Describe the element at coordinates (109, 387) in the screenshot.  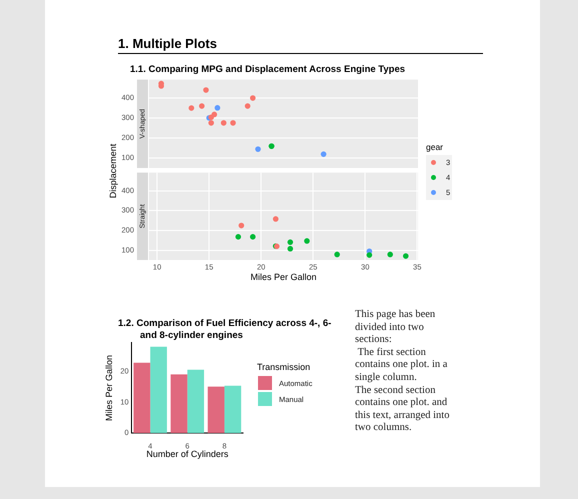
I see `y-axis-title: Miles Per Gallon` at that location.